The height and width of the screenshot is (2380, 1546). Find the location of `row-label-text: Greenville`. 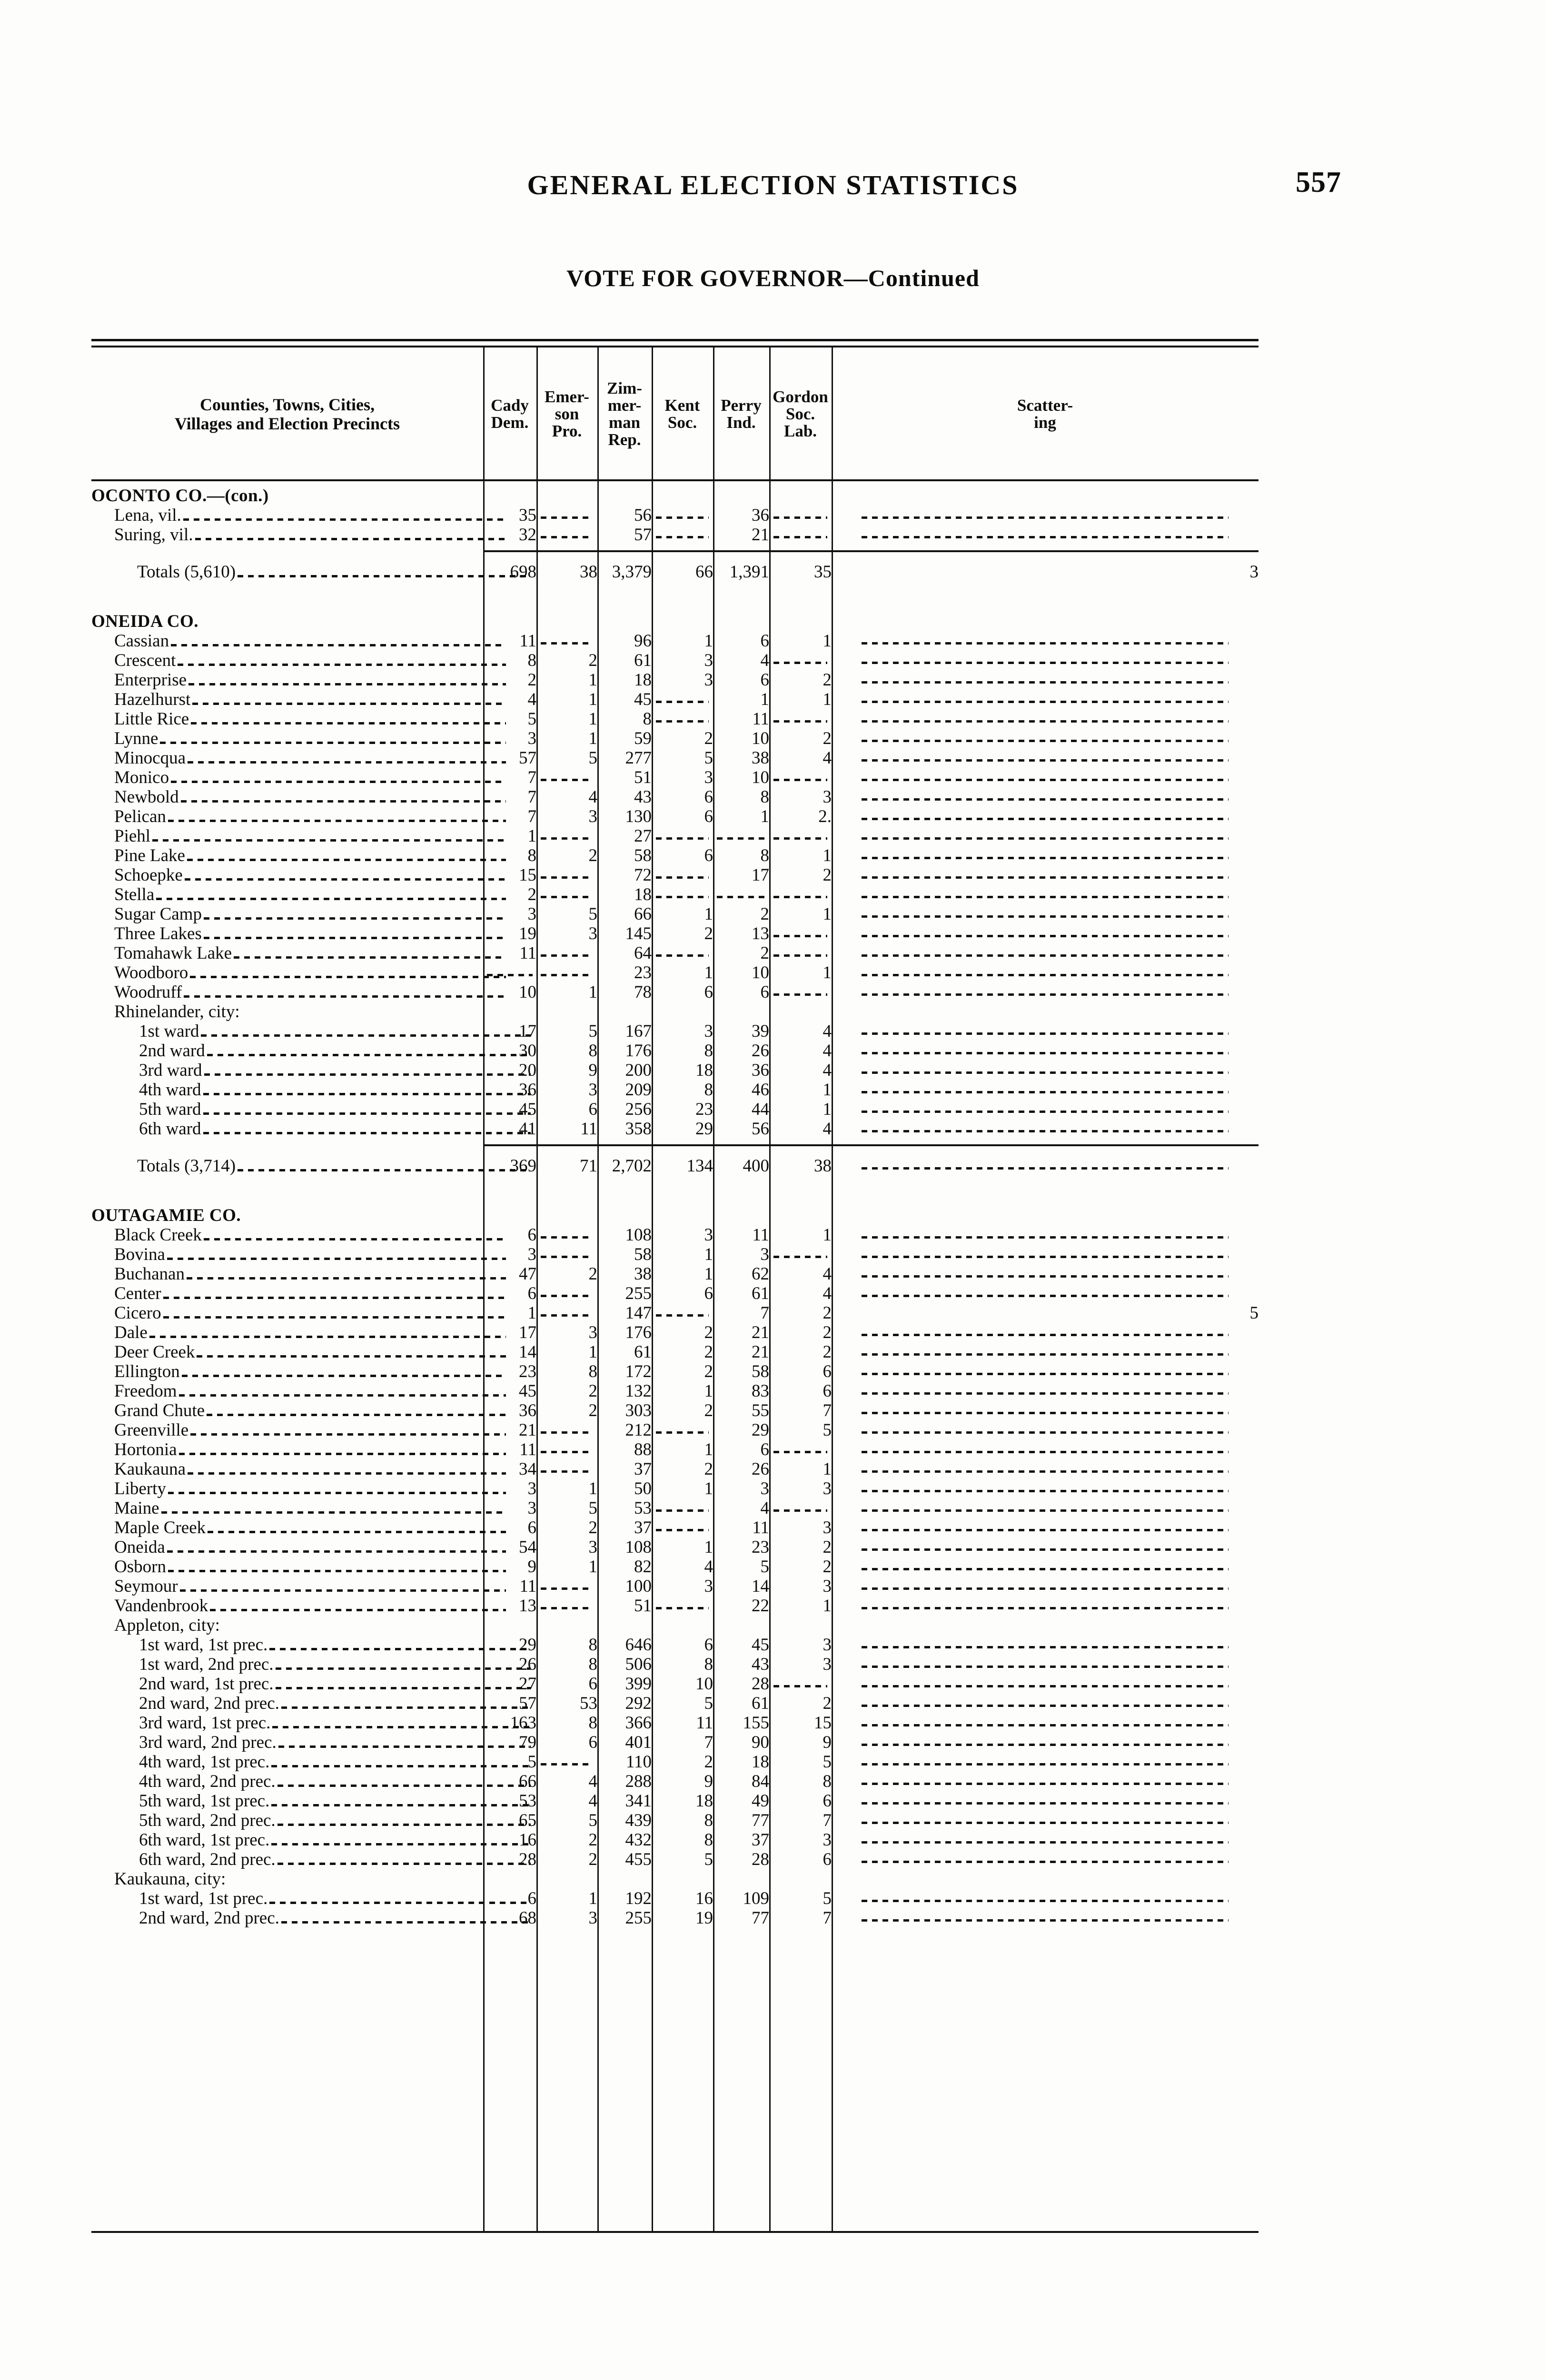

row-label-text: Greenville is located at coordinates (151, 1430).